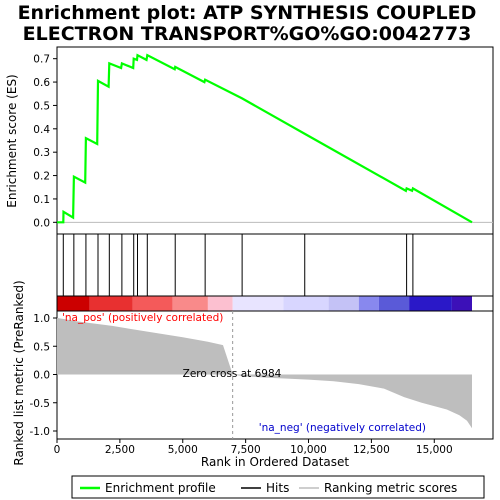 The image size is (500, 500). I want to click on es-y-tick-label: 0.7, so click(41, 60).